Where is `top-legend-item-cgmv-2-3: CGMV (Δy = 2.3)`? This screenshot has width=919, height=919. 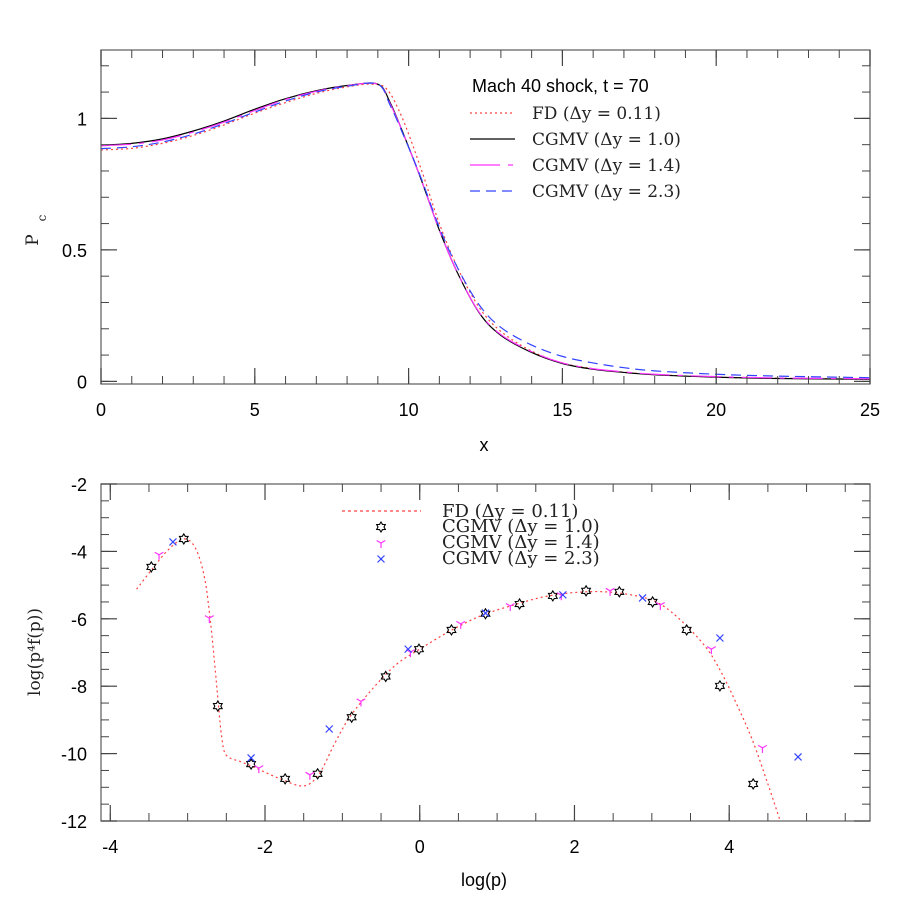 top-legend-item-cgmv-2-3: CGMV (Δy = 2.3) is located at coordinates (575, 192).